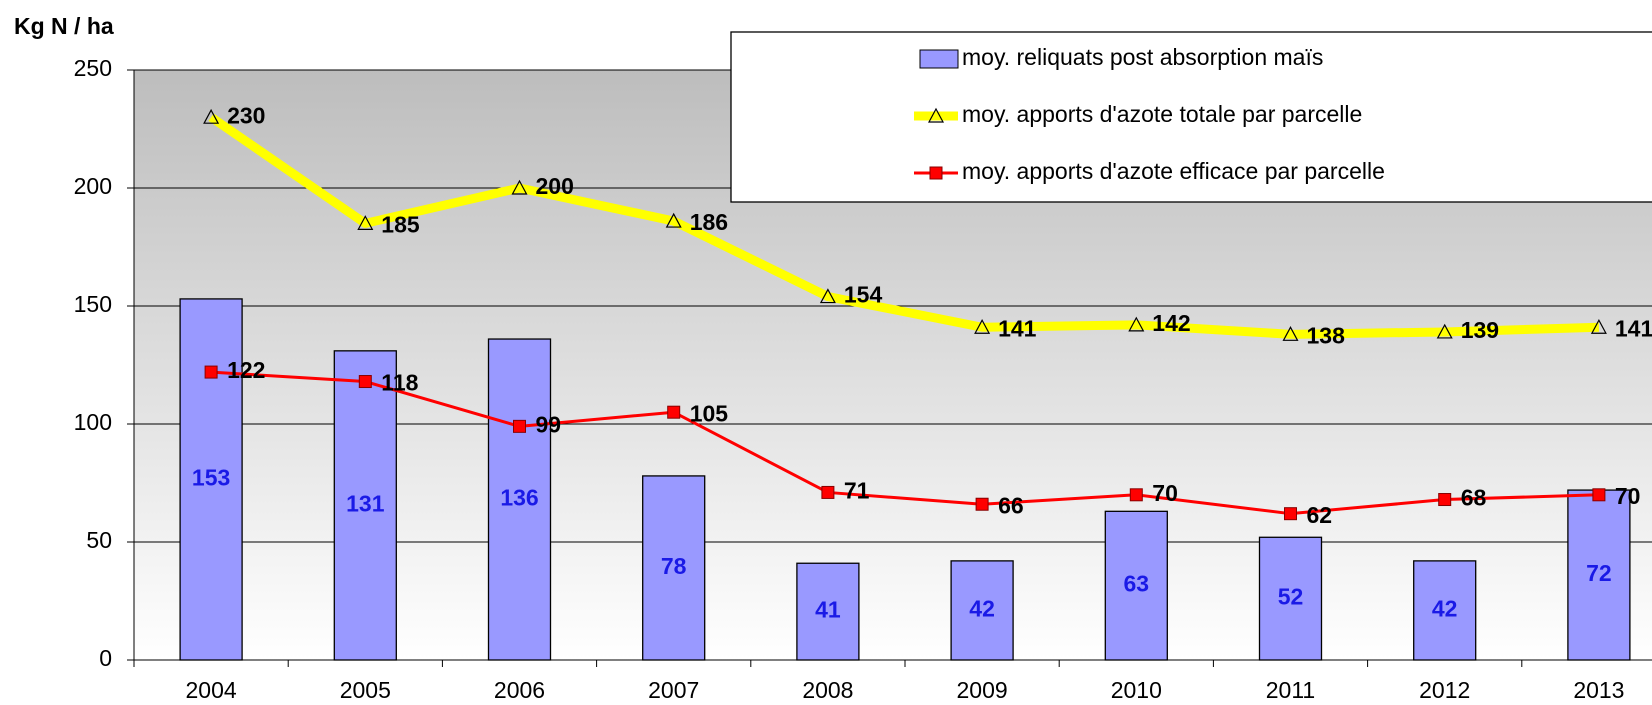 This screenshot has width=1652, height=705. I want to click on x-tick-label: 2008, so click(827, 690).